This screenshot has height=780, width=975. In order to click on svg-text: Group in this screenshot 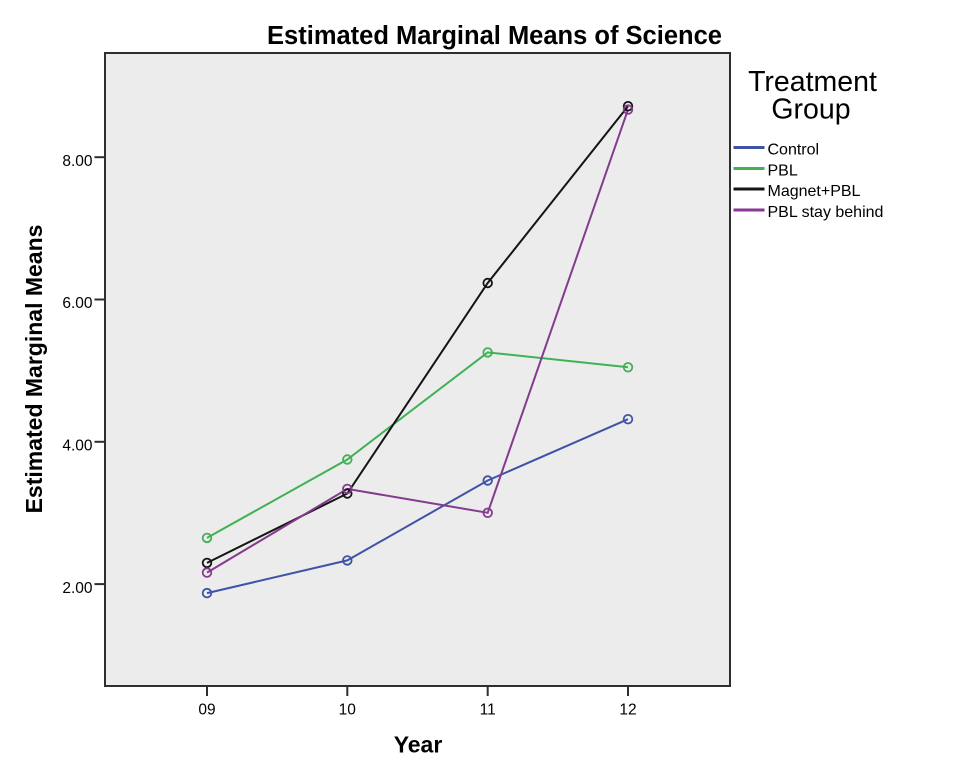, I will do `click(810, 110)`.